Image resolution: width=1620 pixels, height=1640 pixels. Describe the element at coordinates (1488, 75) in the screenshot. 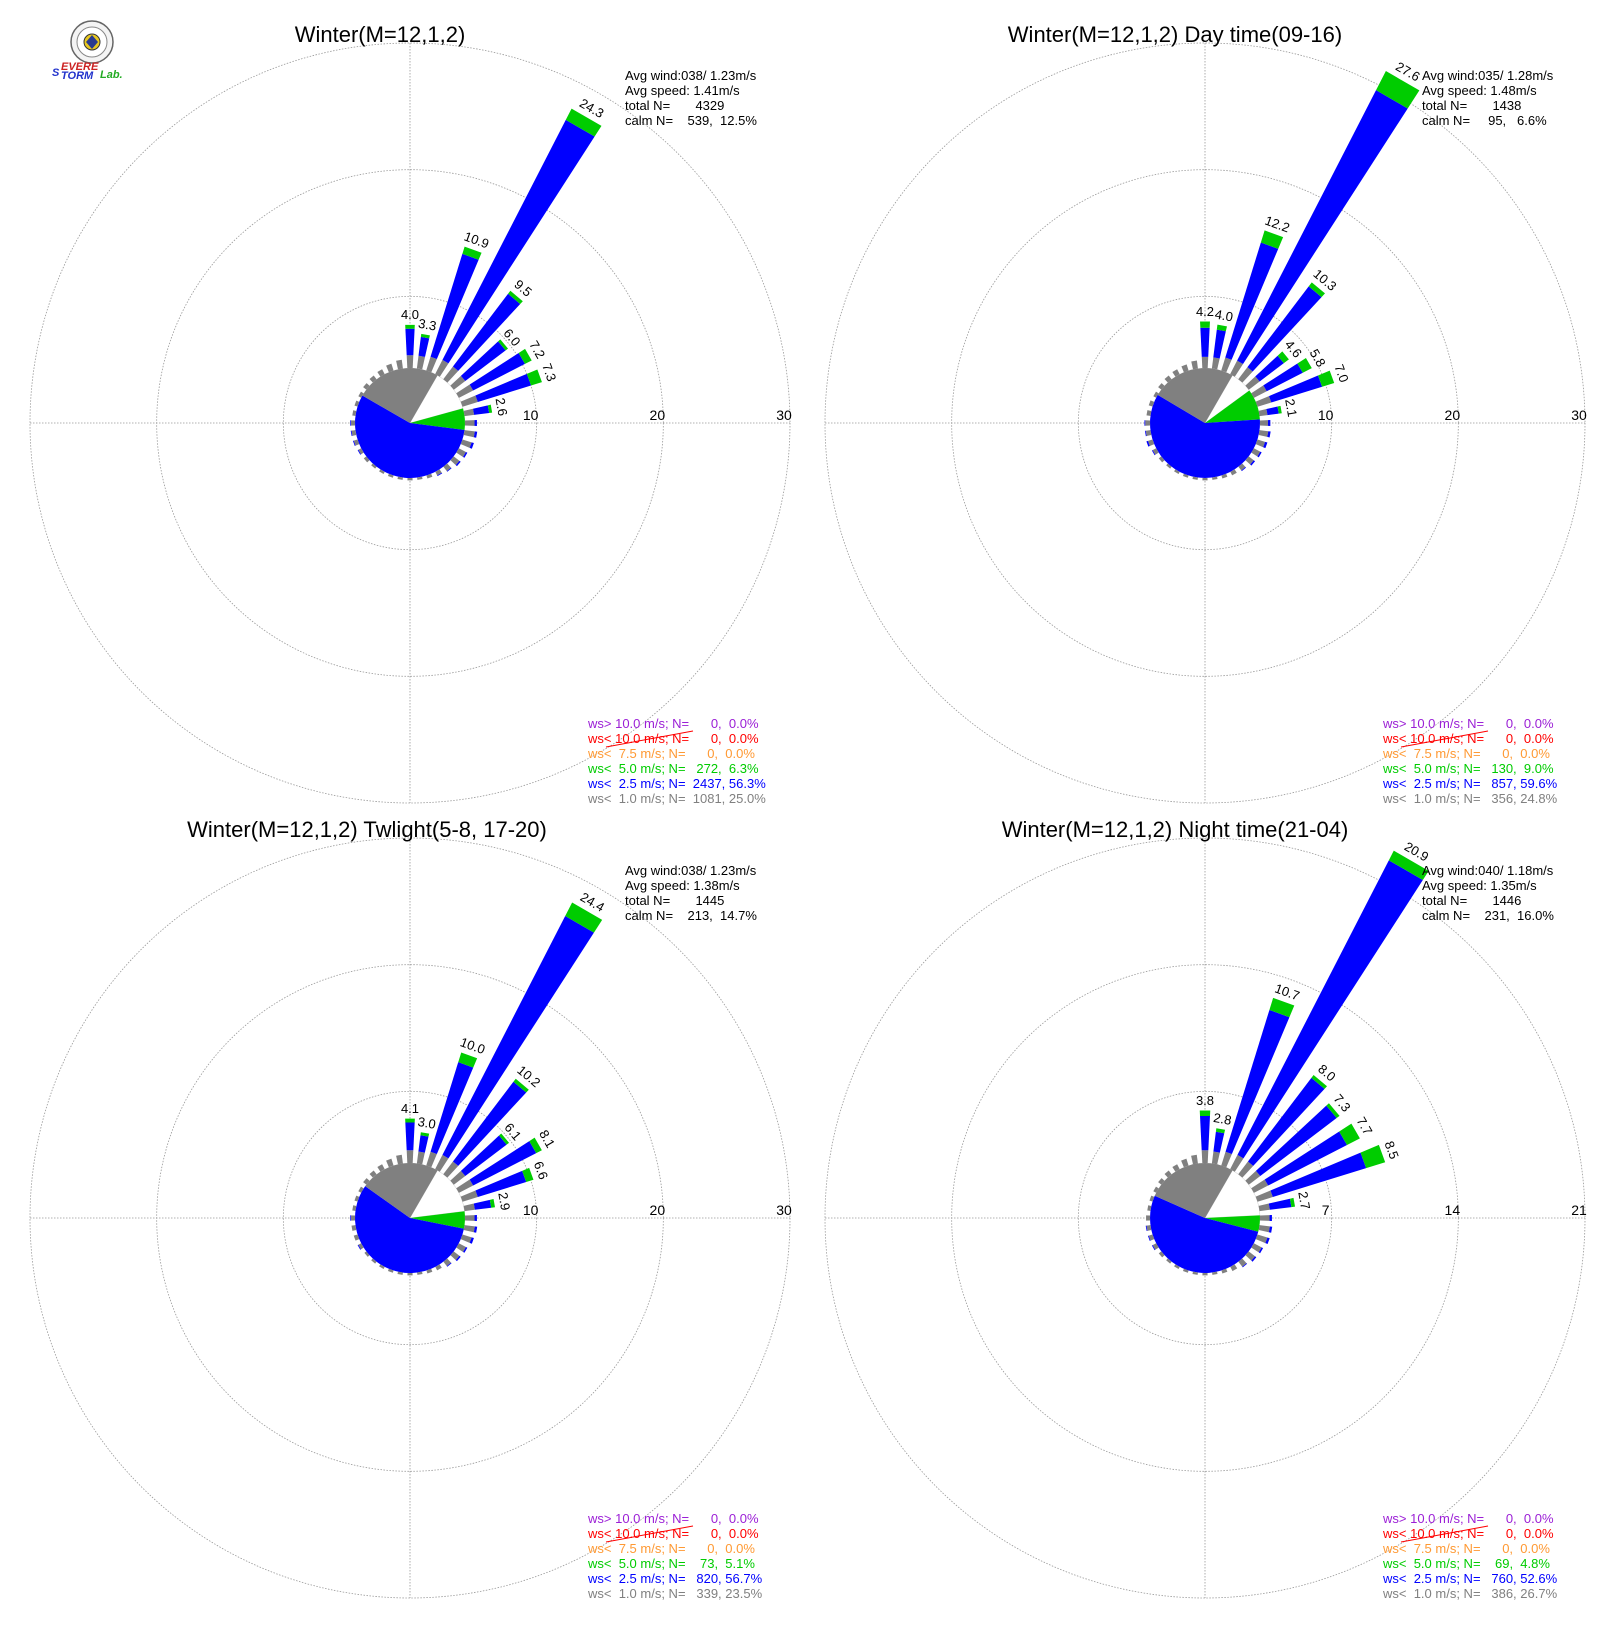

I see `avg-wind-stat: Avg wind:035/ 1.28m/s` at that location.